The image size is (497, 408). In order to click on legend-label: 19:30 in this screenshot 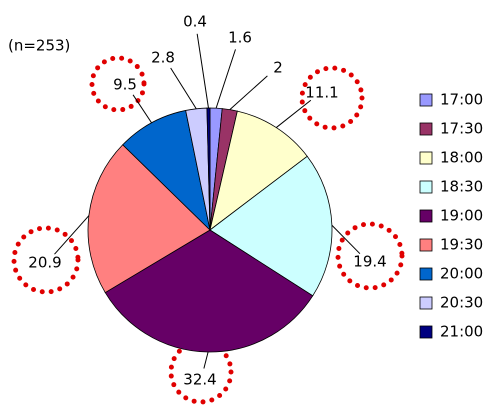, I will do `click(461, 245)`.